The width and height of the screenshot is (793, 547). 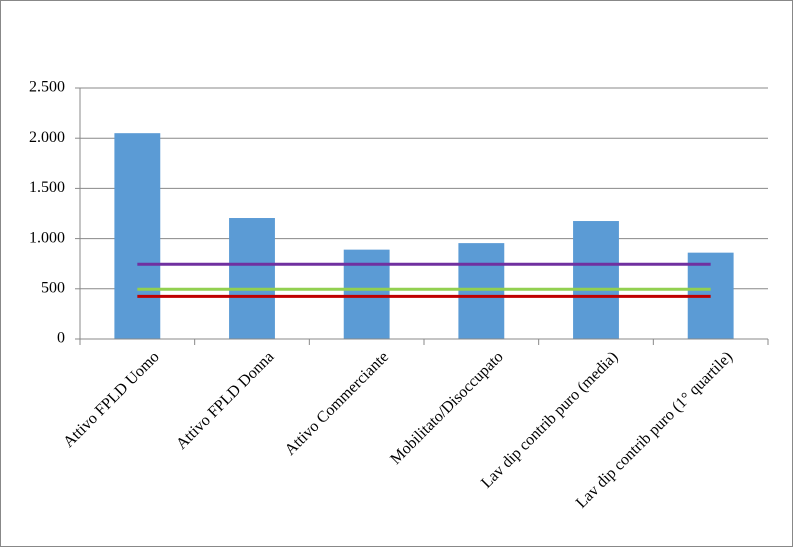 I want to click on y-tick-label: 2.500, so click(x=47, y=87).